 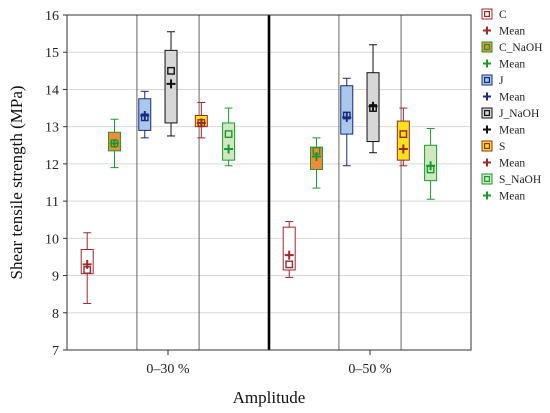 I want to click on x-axis-ticks: 0–30 % 0–50 %, so click(x=269, y=363).